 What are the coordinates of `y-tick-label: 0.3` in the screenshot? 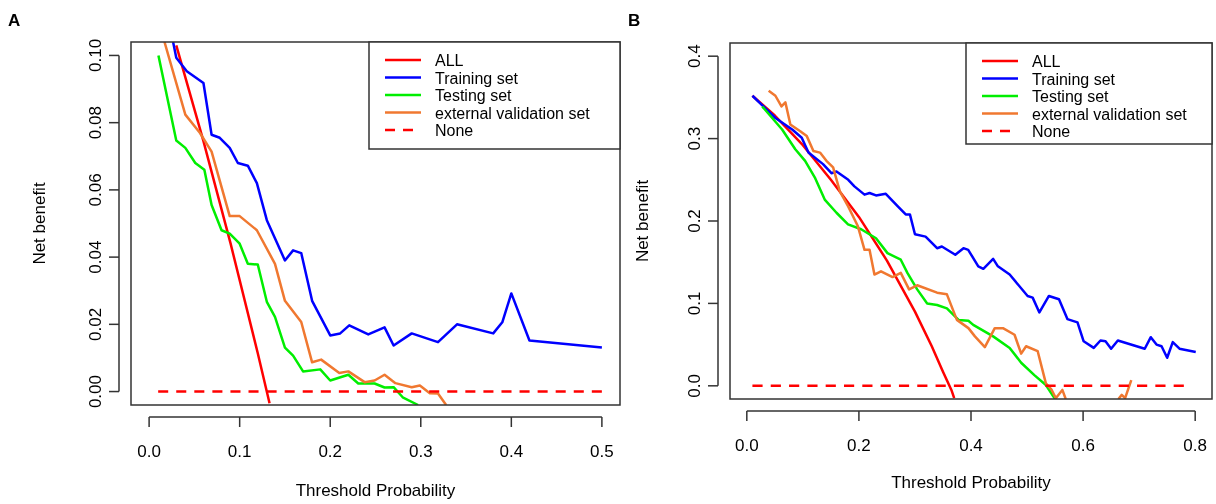 It's located at (694, 138).